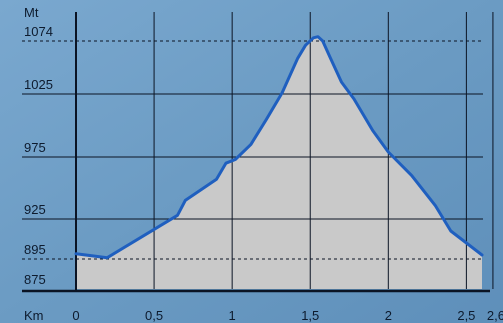 Image resolution: width=503 pixels, height=323 pixels. I want to click on x-tick-label-1: 0,5, so click(154, 315).